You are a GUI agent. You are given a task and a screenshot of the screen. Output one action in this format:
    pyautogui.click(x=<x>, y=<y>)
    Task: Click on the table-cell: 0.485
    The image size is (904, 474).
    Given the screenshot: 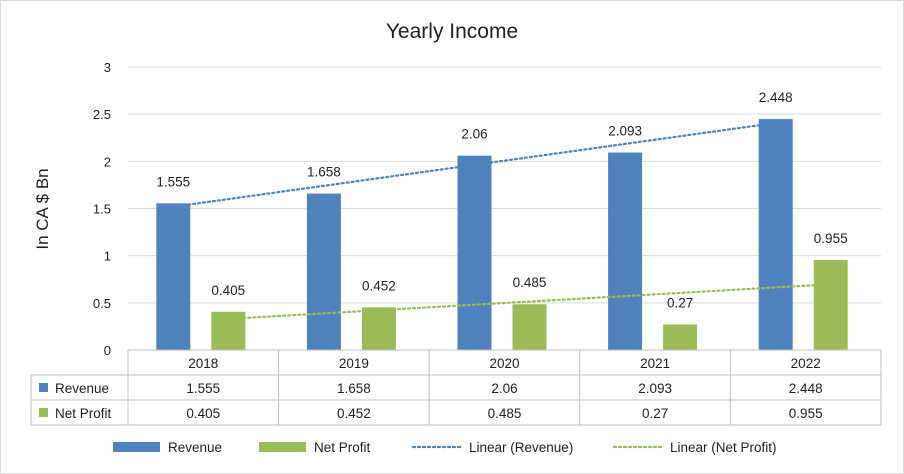 What is the action you would take?
    pyautogui.click(x=505, y=413)
    